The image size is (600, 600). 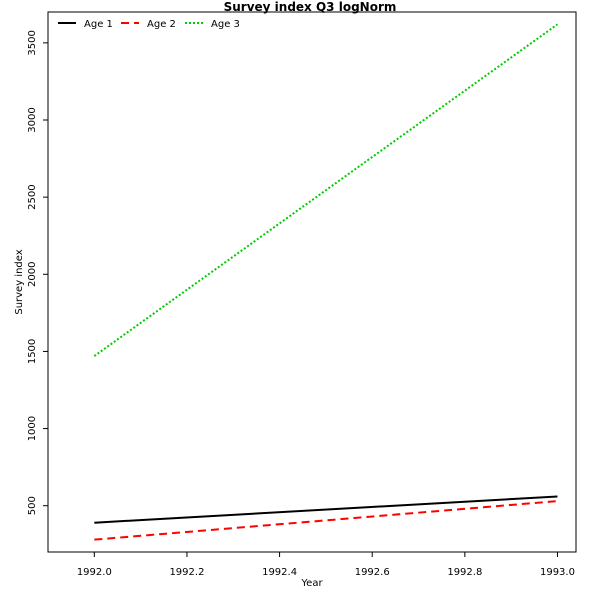 I want to click on x-tick-label: 1992.0, so click(x=94, y=572).